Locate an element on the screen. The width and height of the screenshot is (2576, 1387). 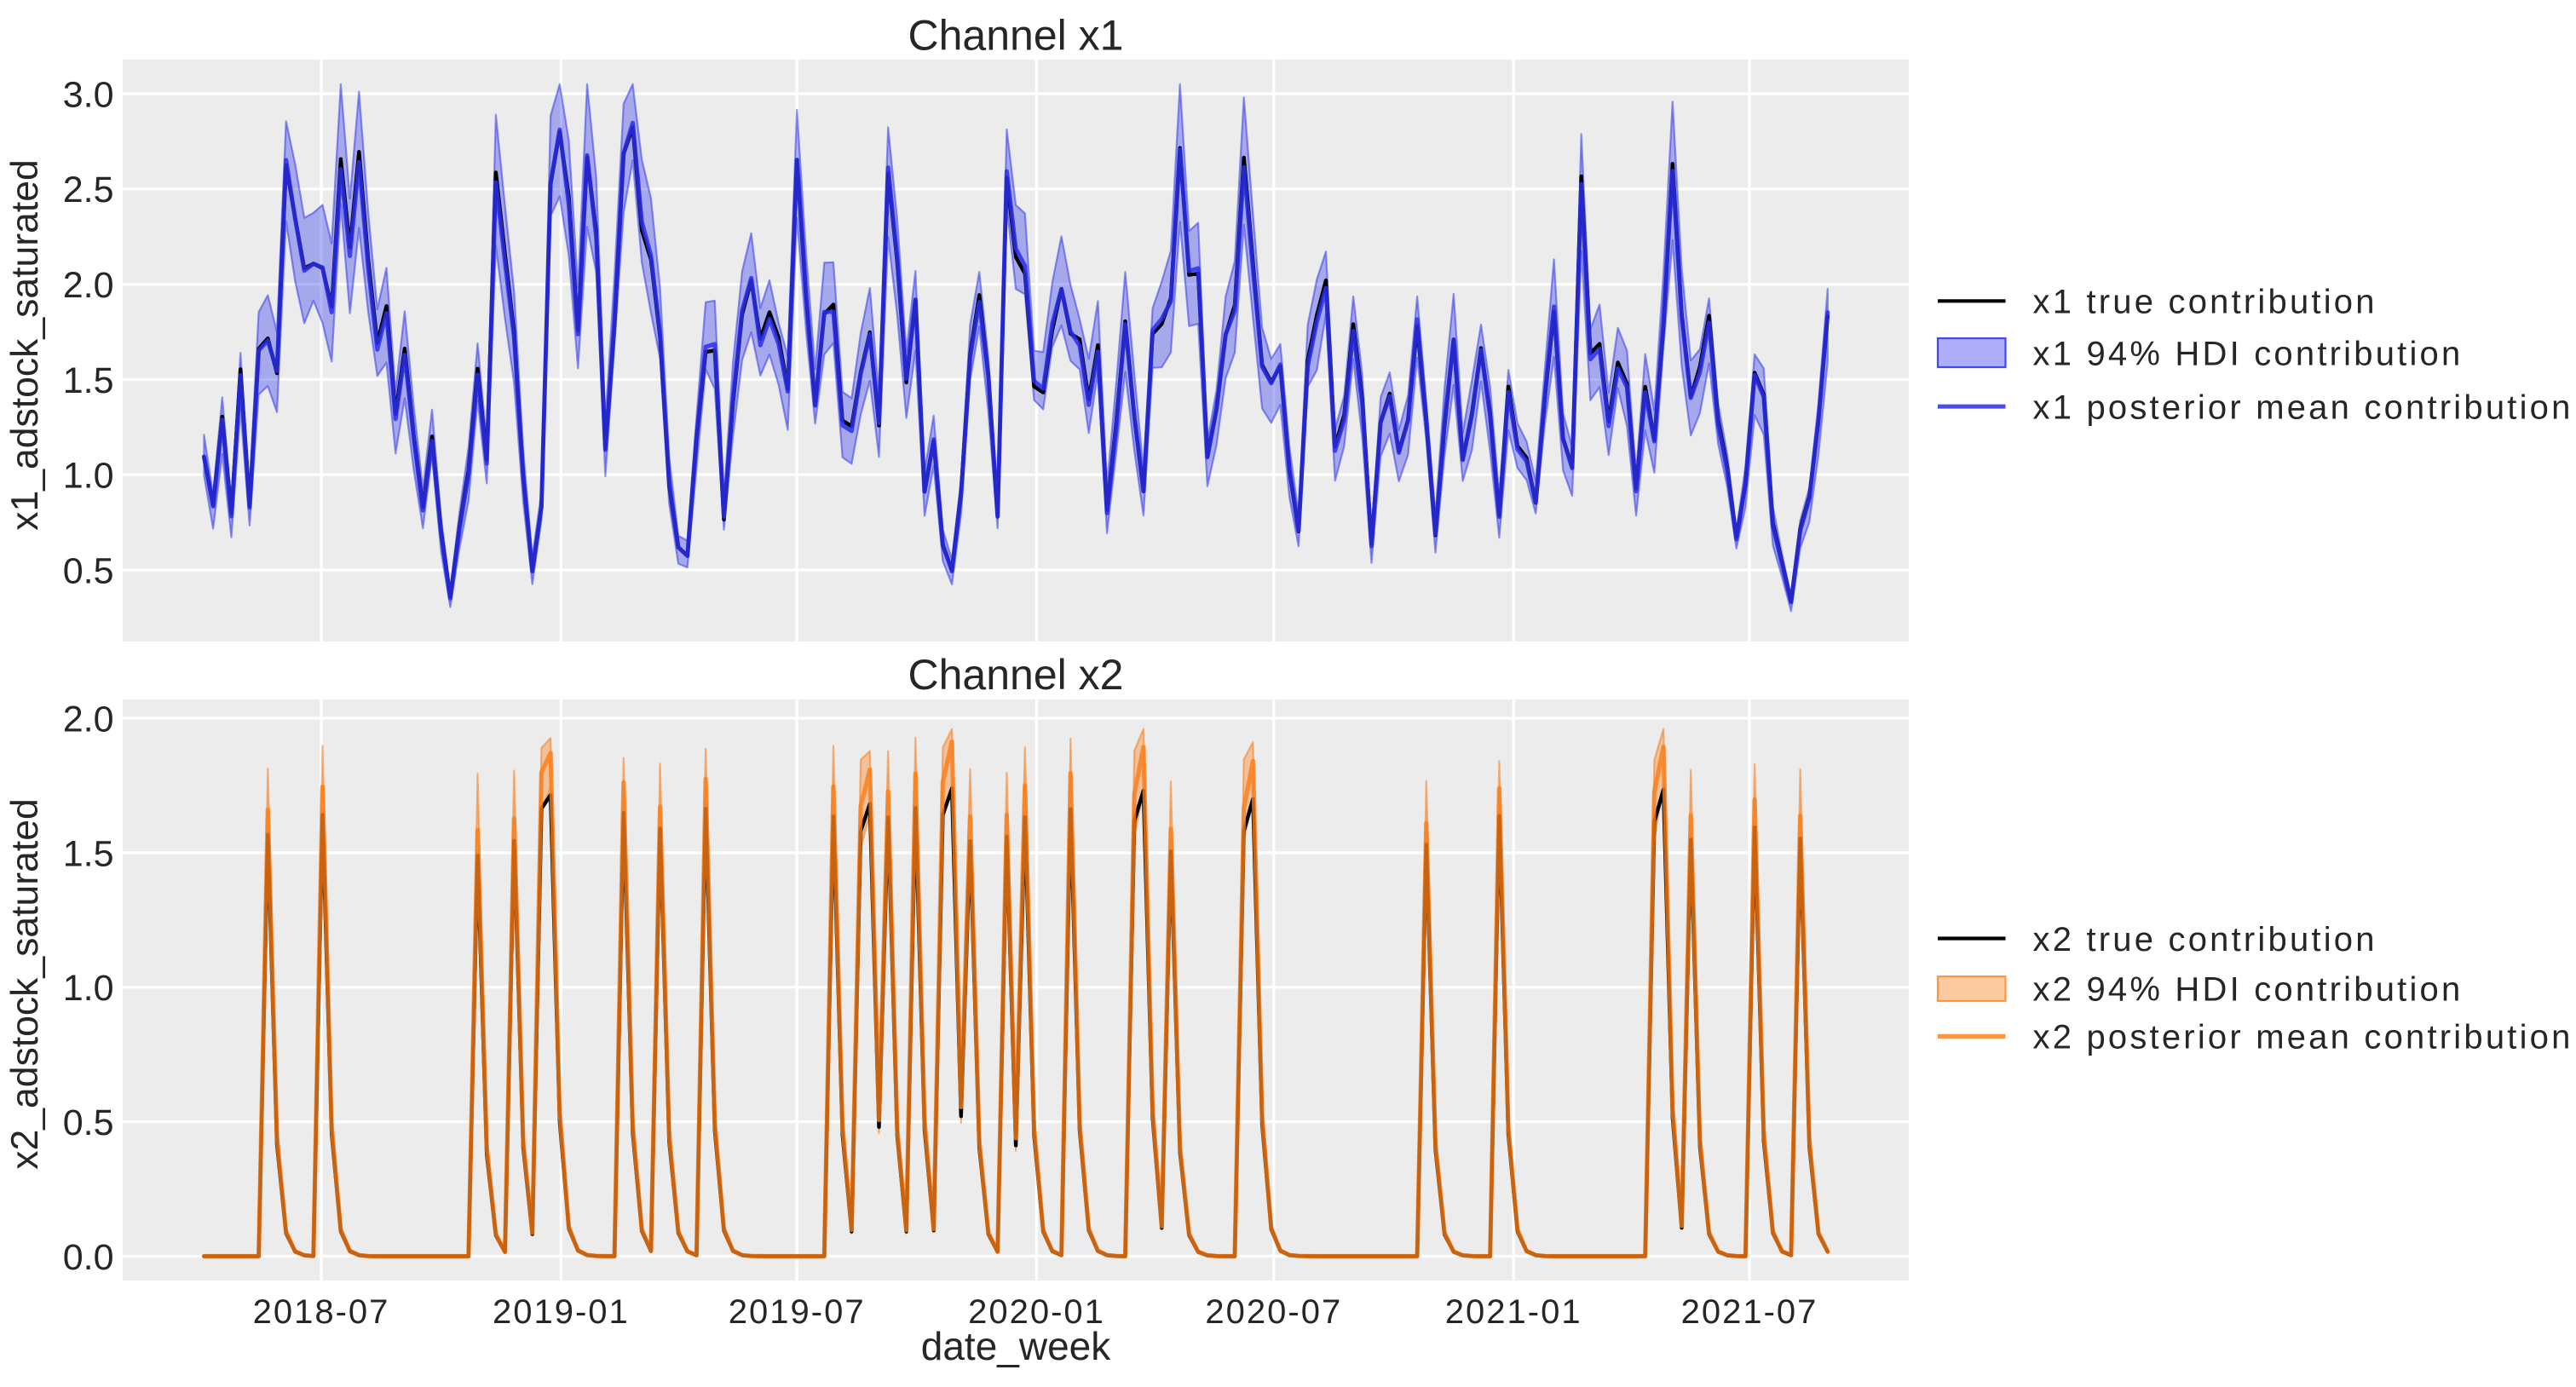
svg-text: x2 94% HDI contribution is located at coordinates (2248, 989).